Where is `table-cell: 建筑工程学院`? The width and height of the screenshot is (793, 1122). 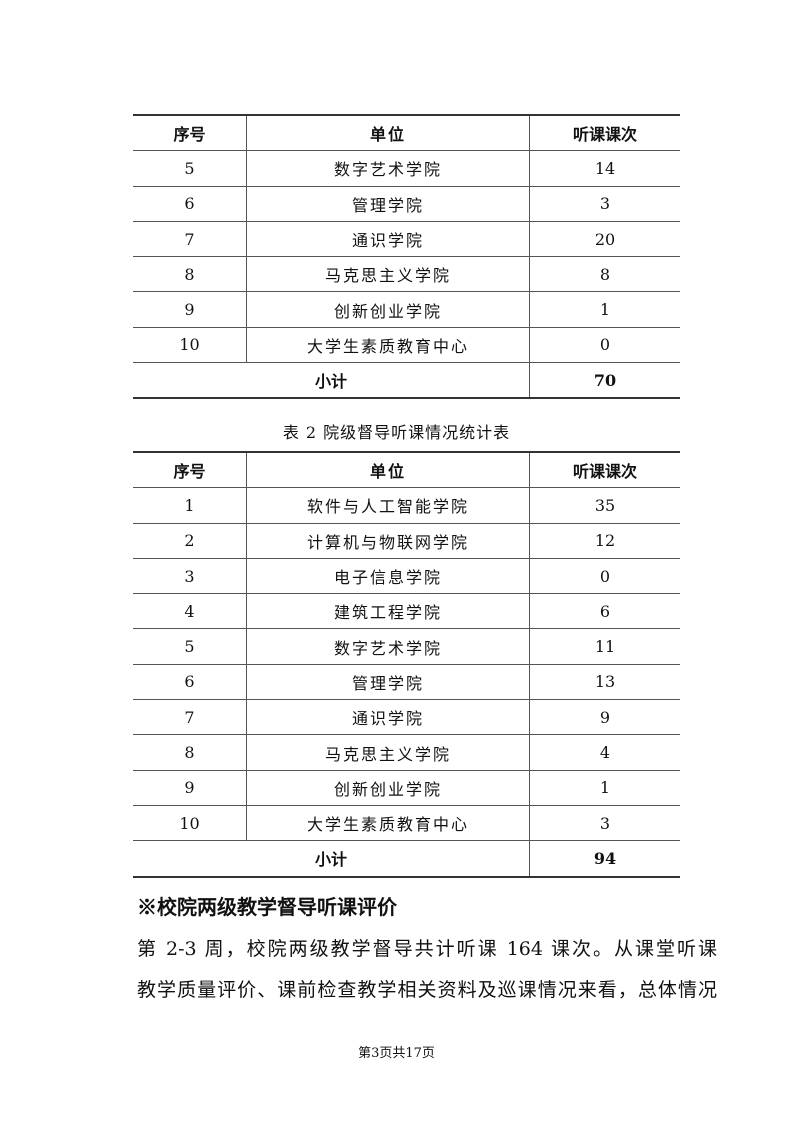 table-cell: 建筑工程学院 is located at coordinates (388, 611).